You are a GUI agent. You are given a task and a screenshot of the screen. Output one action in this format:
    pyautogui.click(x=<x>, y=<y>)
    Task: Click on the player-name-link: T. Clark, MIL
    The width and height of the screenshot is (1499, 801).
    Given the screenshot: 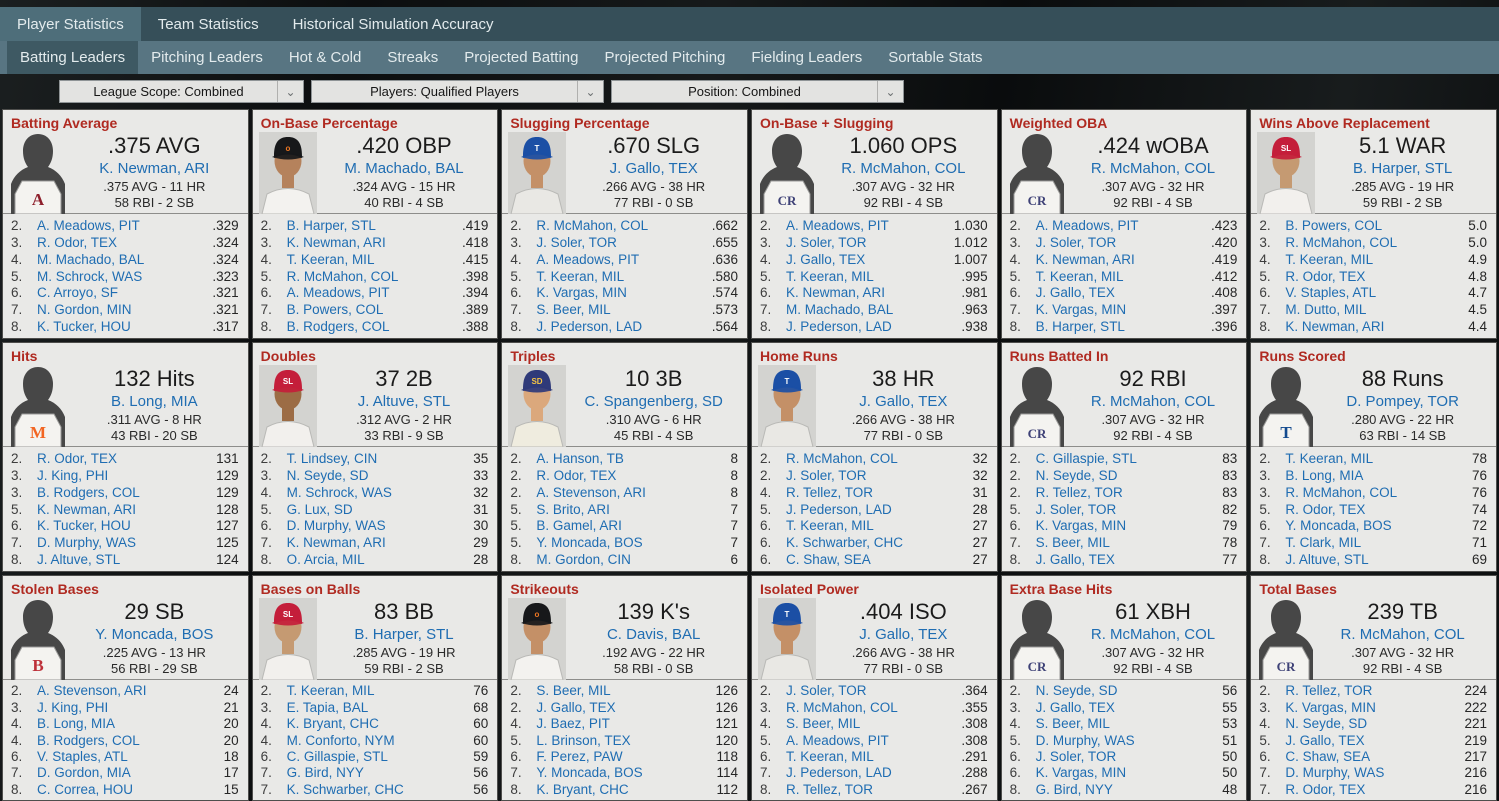 What is the action you would take?
    pyautogui.click(x=1323, y=543)
    